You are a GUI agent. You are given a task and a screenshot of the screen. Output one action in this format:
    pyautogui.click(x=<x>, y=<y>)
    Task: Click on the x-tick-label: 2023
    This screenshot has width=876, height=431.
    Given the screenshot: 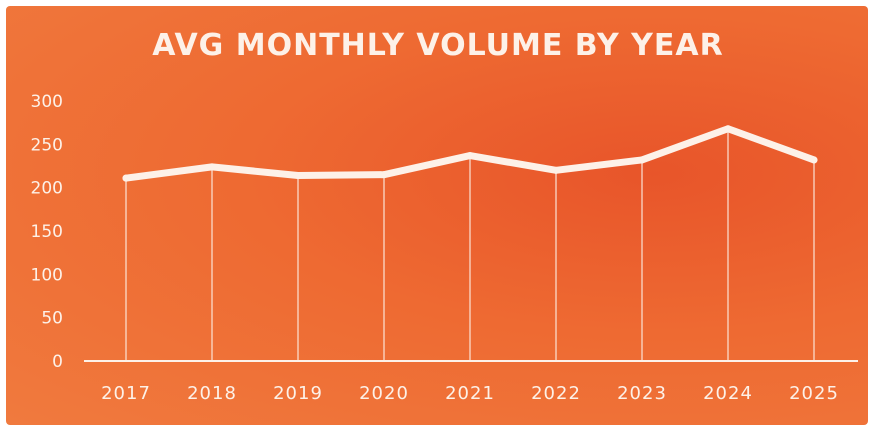 What is the action you would take?
    pyautogui.click(x=642, y=393)
    